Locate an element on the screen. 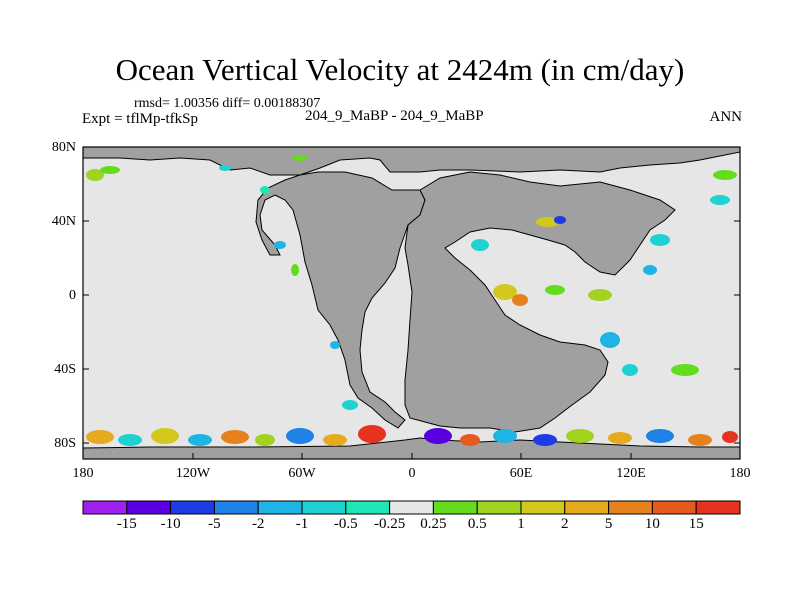  land-arctic is located at coordinates (411, 161).